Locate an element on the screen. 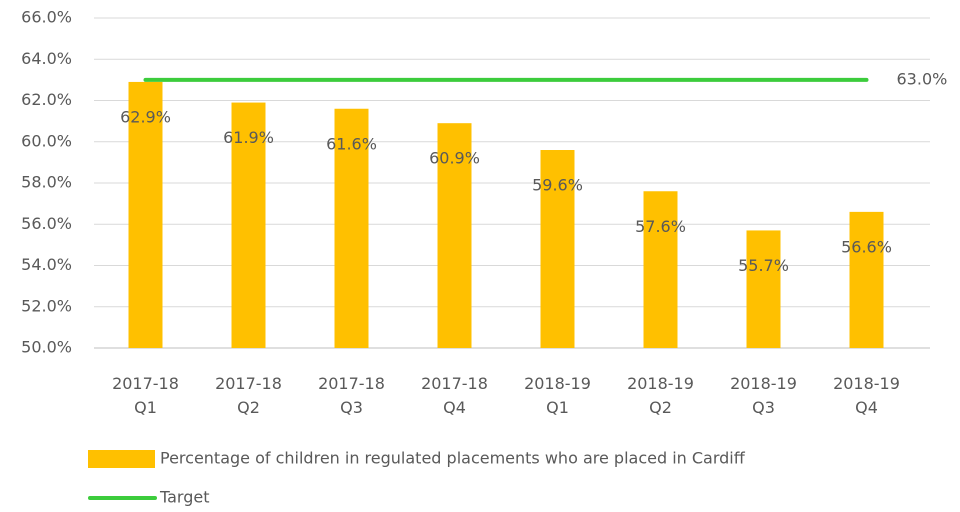 This screenshot has width=960, height=512. y-tick-label: 58.0% is located at coordinates (46, 182).